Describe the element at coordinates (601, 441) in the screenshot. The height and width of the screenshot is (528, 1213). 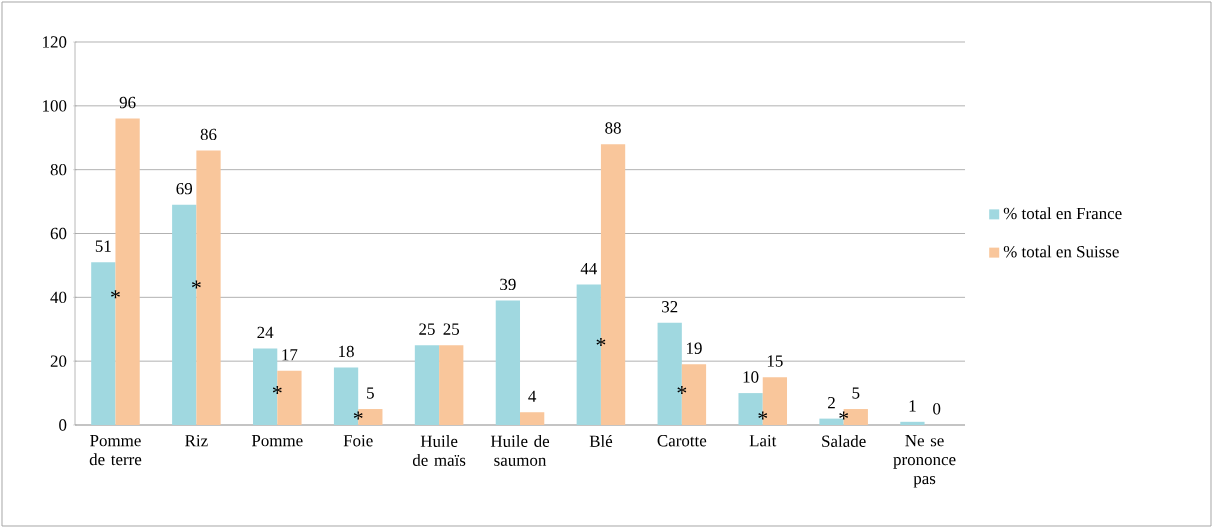
I see `x-tick-label: Blé` at that location.